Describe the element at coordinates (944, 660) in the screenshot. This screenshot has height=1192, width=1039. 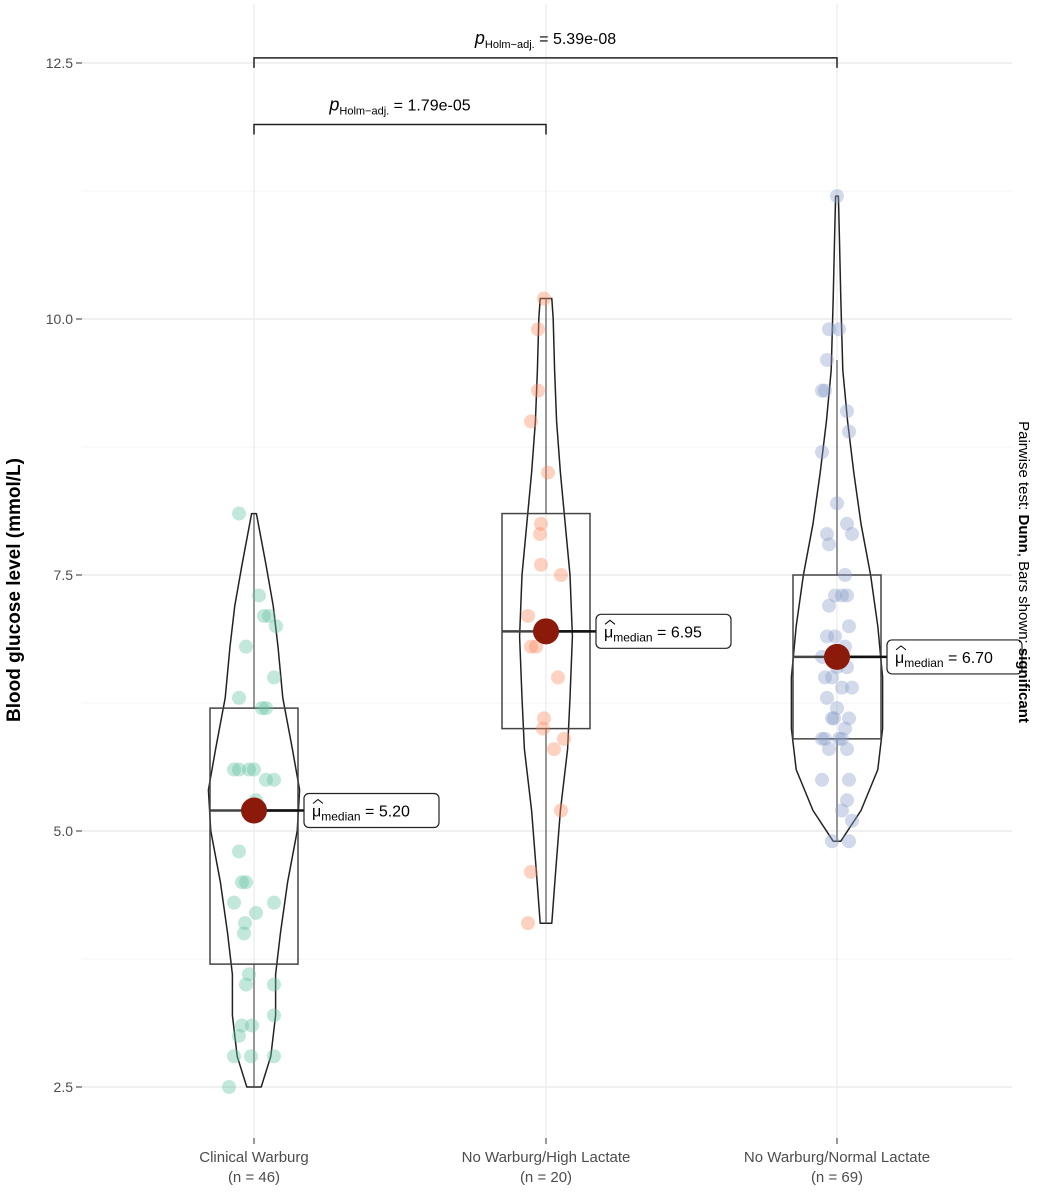
I see `median-label: μmedian = 6.70` at that location.